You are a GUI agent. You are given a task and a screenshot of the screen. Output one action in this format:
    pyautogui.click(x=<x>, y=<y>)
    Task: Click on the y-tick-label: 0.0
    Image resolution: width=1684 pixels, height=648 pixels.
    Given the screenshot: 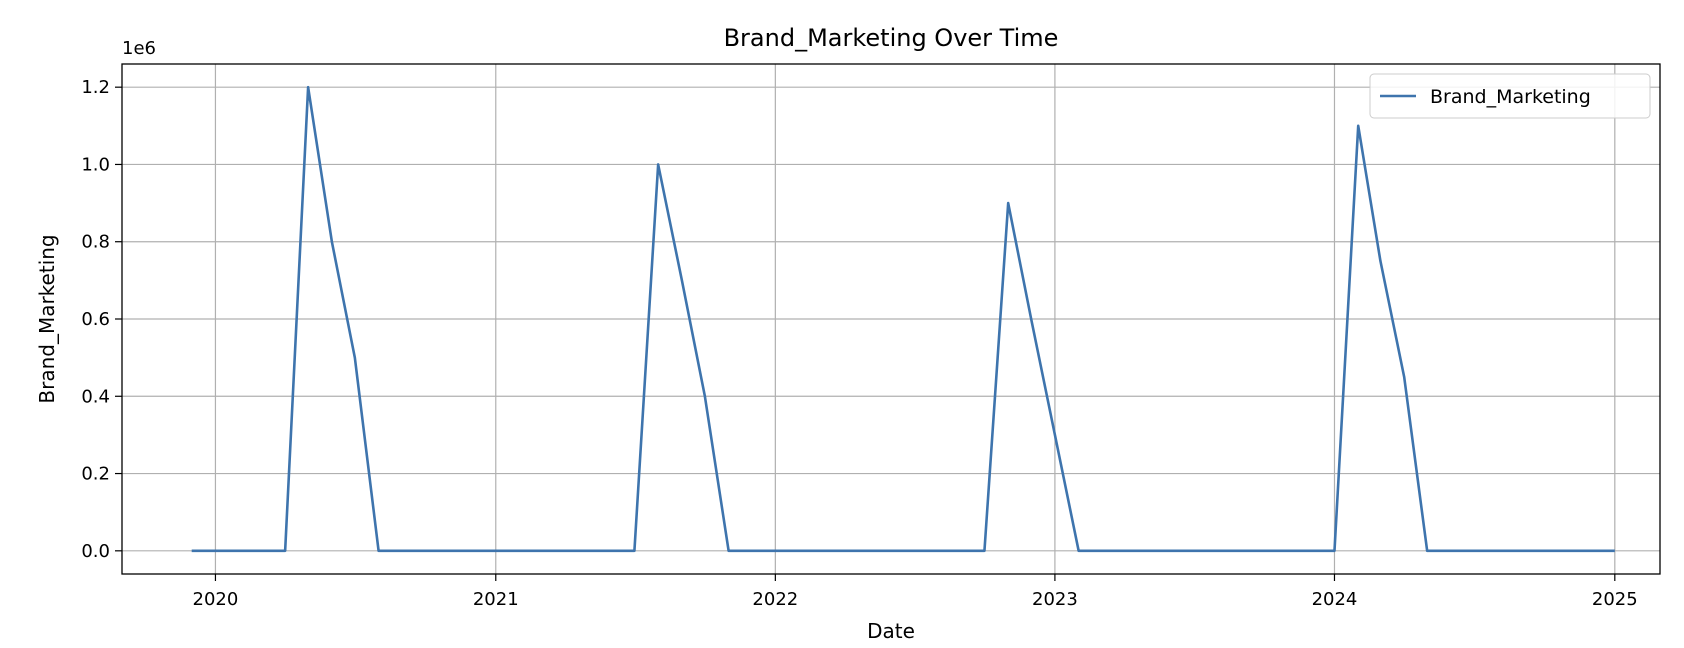 What is the action you would take?
    pyautogui.click(x=95, y=551)
    